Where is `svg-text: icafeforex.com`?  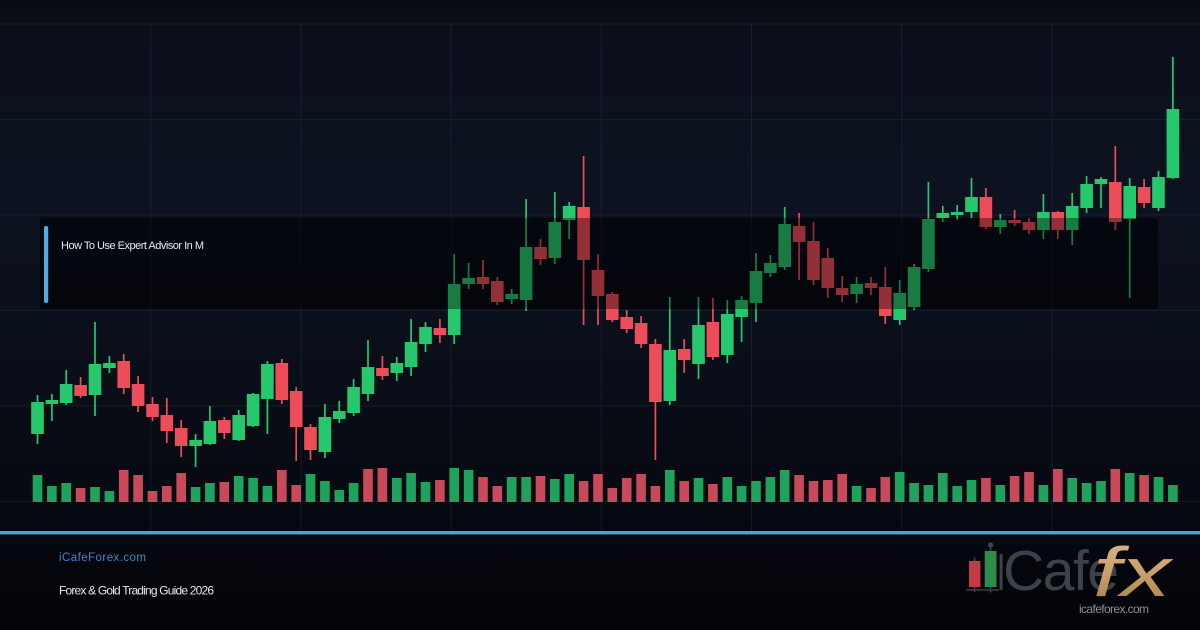 svg-text: icafeforex.com is located at coordinates (1114, 609).